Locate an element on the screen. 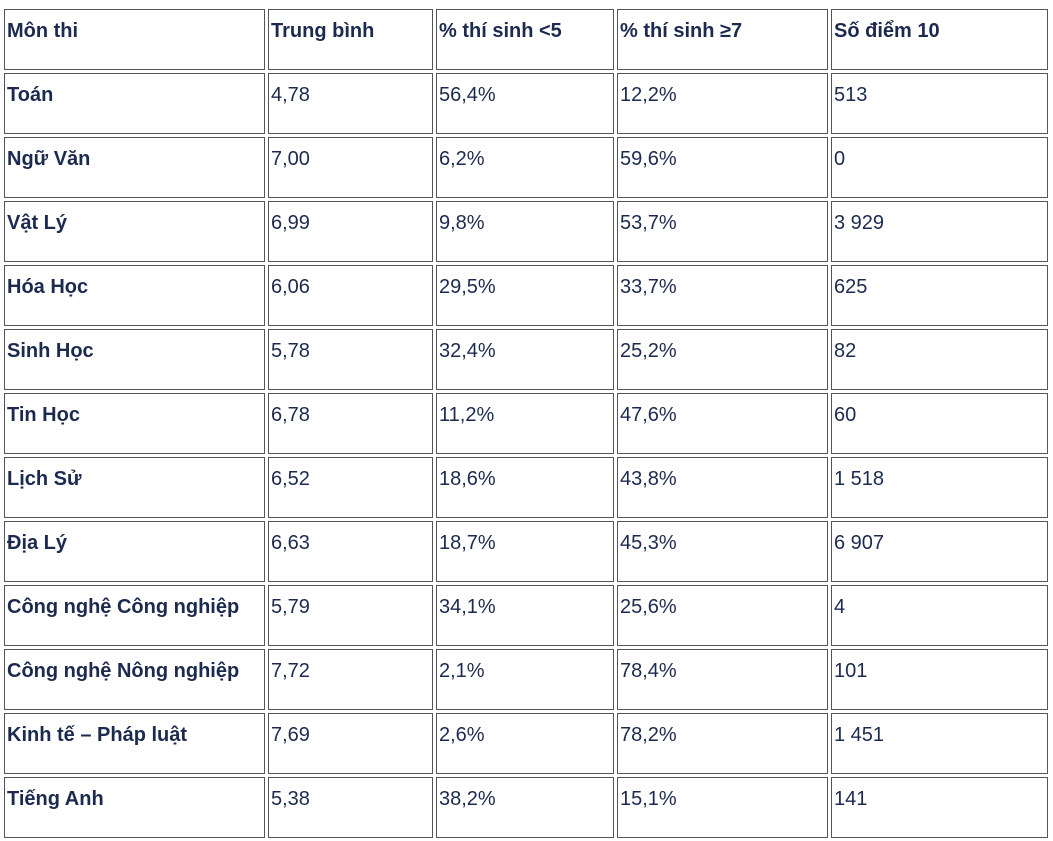 This screenshot has width=1053, height=841. table-row: Sinh Học 5,78 32,4% 25,2% 82 is located at coordinates (526, 359).